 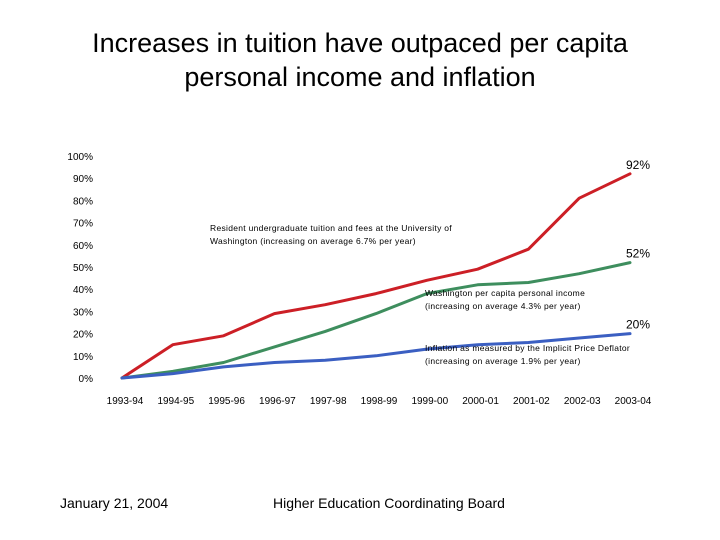 I want to click on footer-date: January 21, 2004, so click(x=114, y=503).